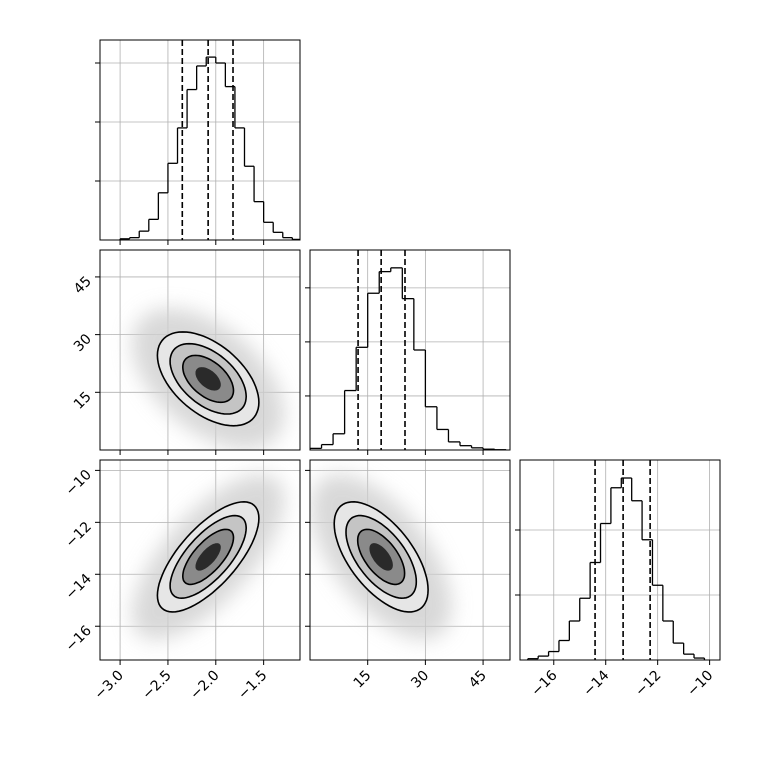 The height and width of the screenshot is (760, 760). Describe the element at coordinates (79, 639) in the screenshot. I see `y-tick-label: −16` at that location.